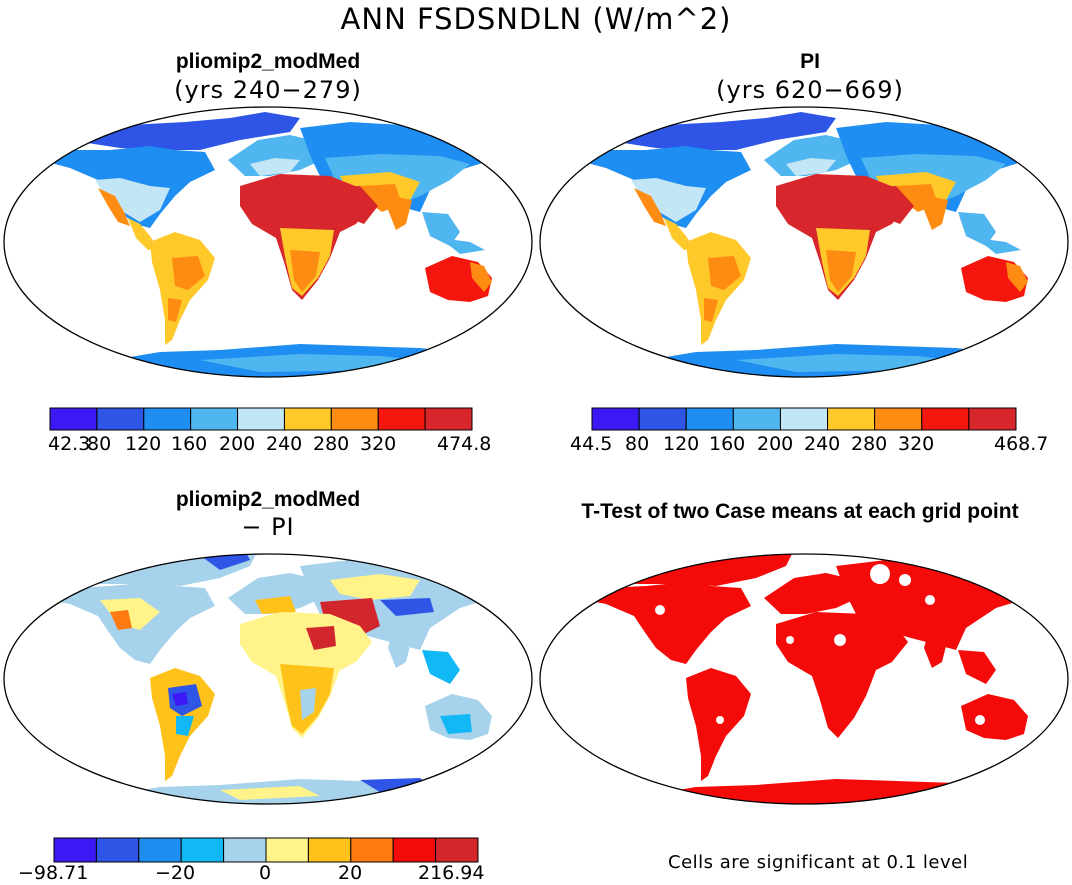 This screenshot has height=885, width=1072. I want to click on cb-ref-label: 80, so click(637, 444).